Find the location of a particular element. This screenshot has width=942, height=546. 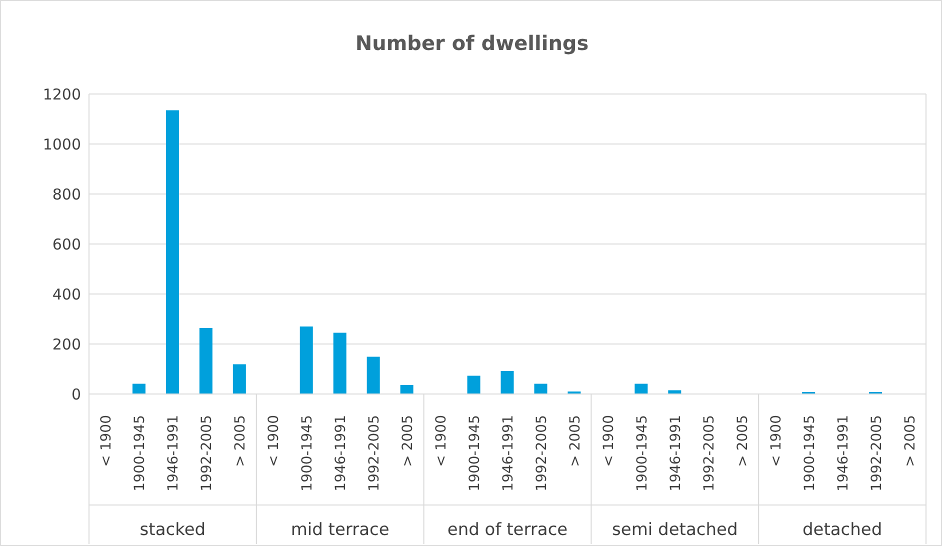

y-tick-label: 600 is located at coordinates (66, 244).